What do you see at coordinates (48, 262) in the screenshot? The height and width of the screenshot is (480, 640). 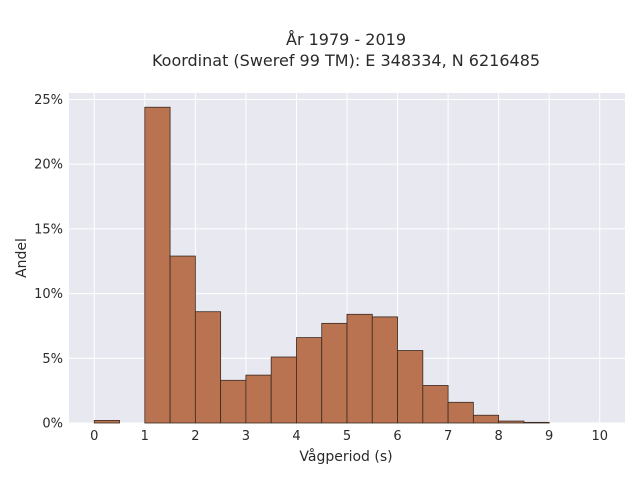 I see `y-tick-labels: 0% 5% 10% 15% 20% 25%` at bounding box center [48, 262].